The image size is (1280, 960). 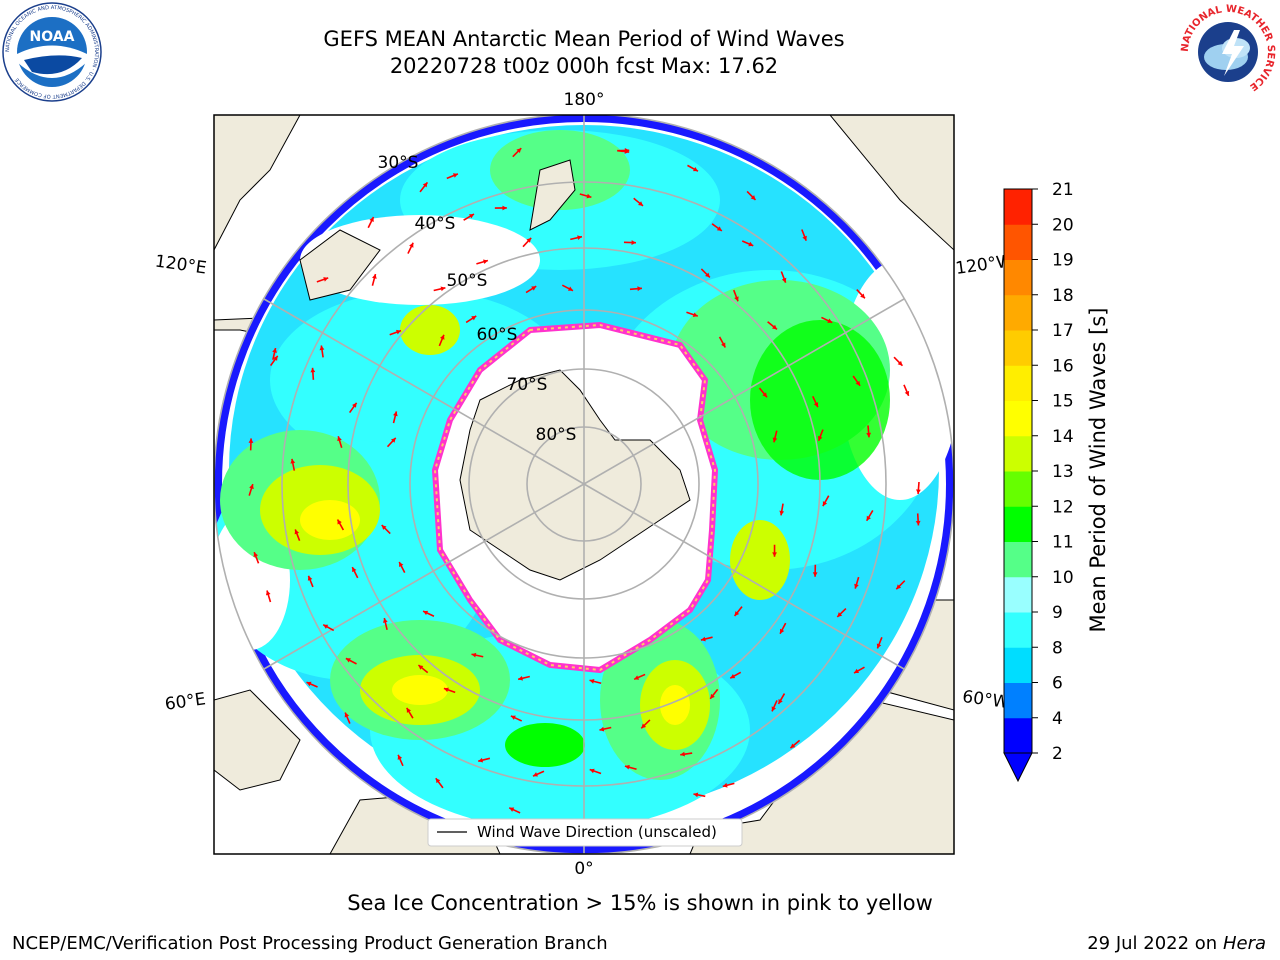 What do you see at coordinates (1063, 296) in the screenshot?
I see `colorbar-tick-label: 18` at bounding box center [1063, 296].